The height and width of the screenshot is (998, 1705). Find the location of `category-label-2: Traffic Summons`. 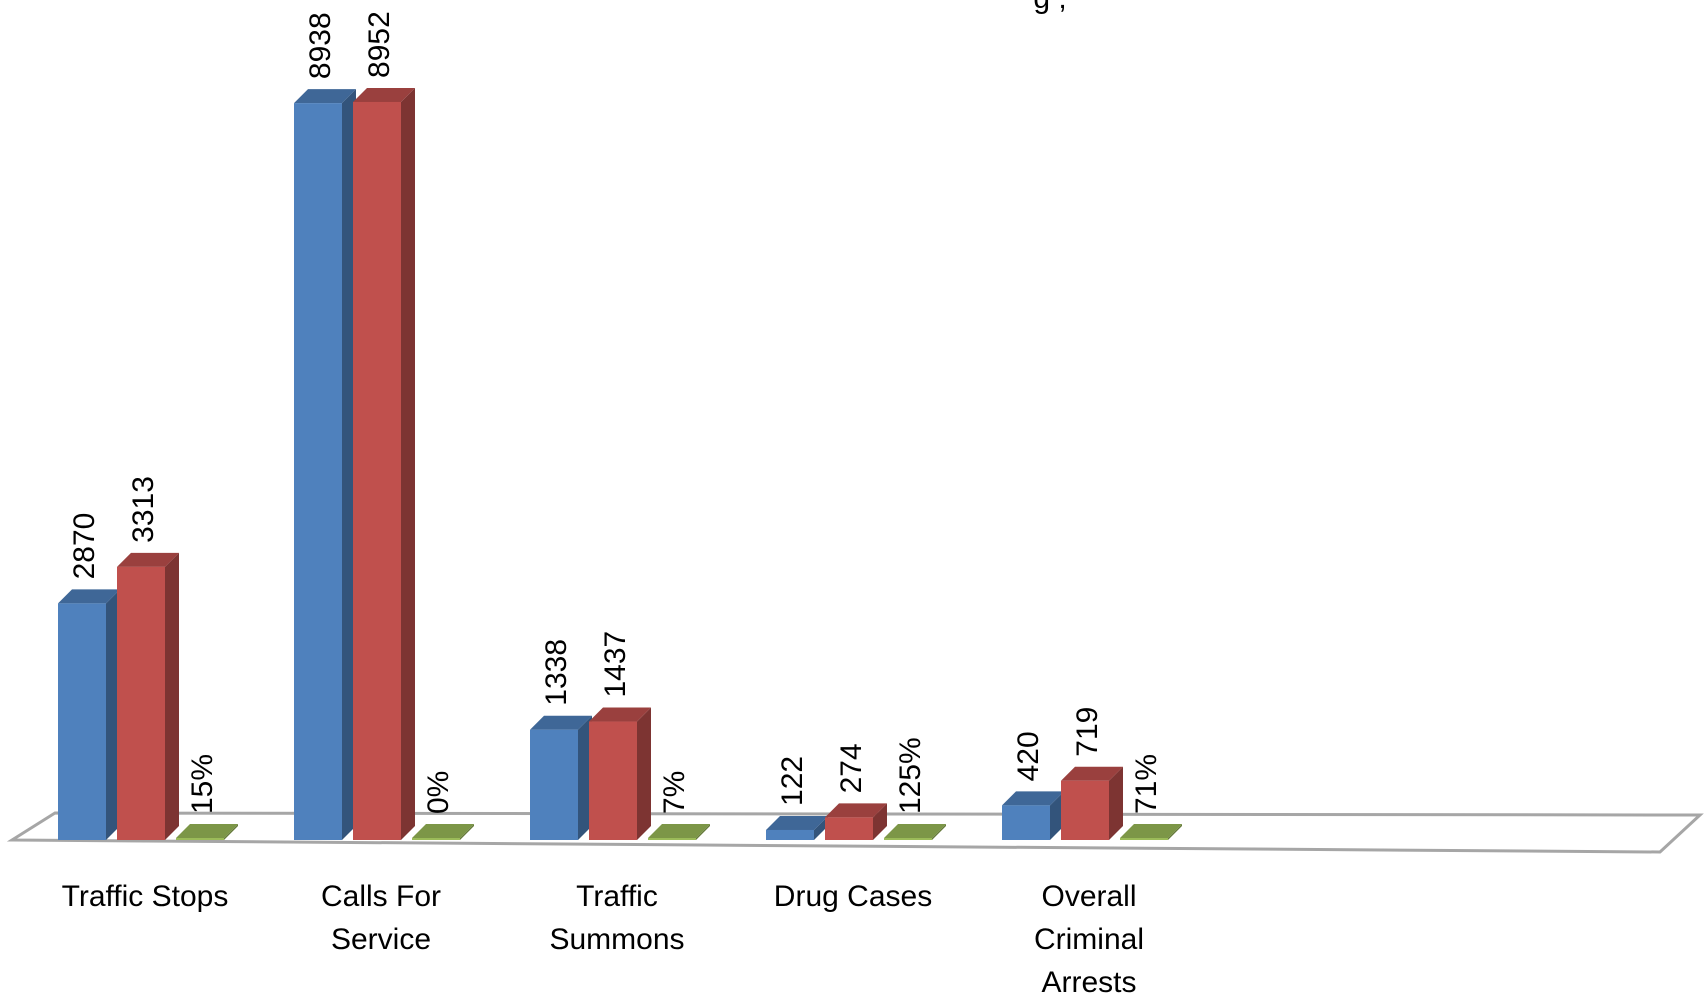

category-label-2: Traffic Summons is located at coordinates (616, 918).